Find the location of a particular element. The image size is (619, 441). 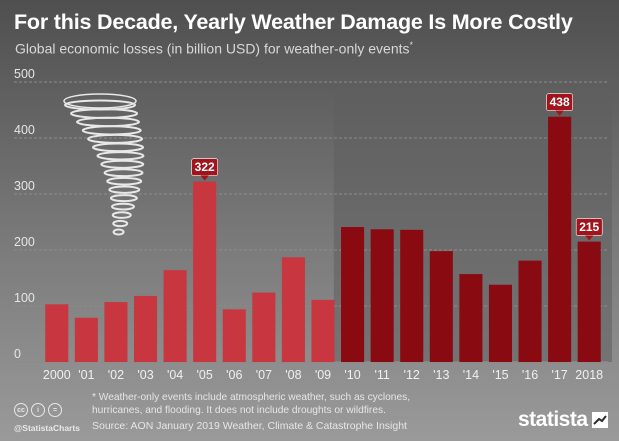

x-tick-label: '06 is located at coordinates (234, 375).